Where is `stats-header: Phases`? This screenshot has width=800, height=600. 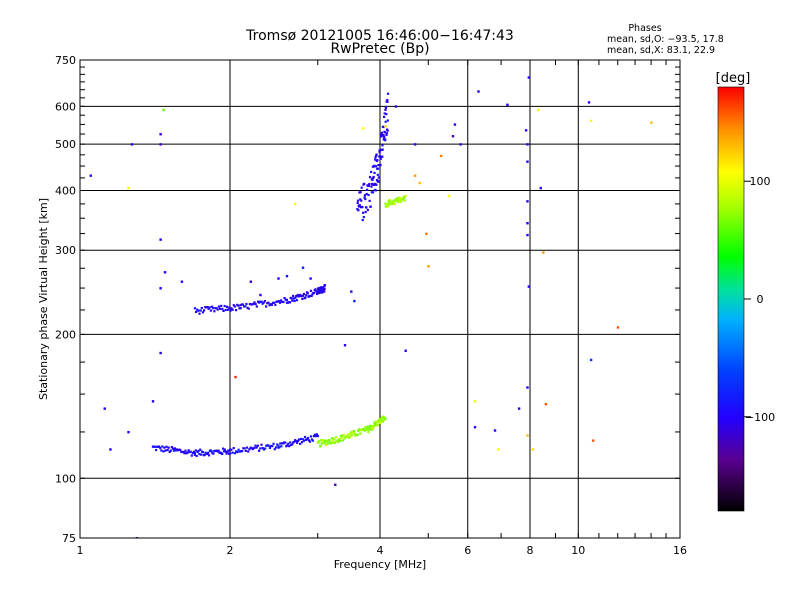
stats-header: Phases is located at coordinates (644, 28).